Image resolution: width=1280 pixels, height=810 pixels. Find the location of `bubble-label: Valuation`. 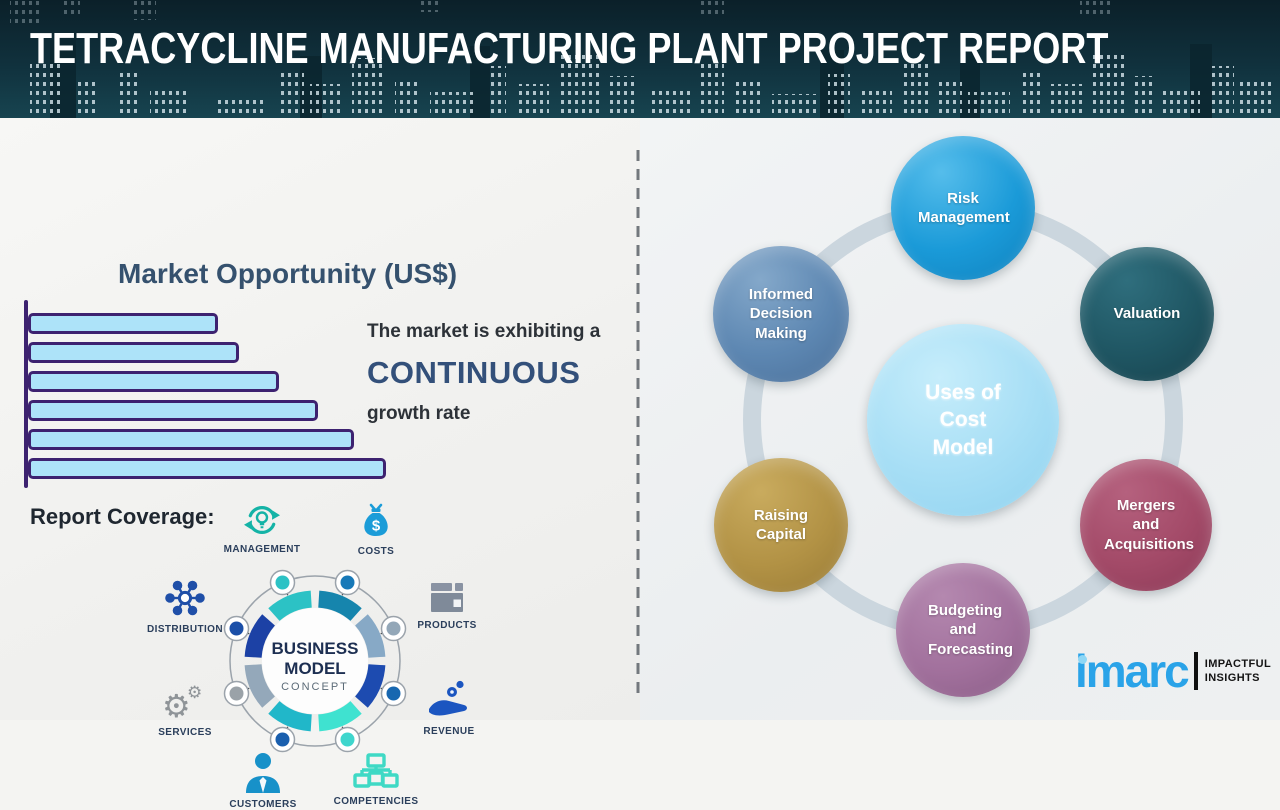

bubble-label: Valuation is located at coordinates (1147, 314).